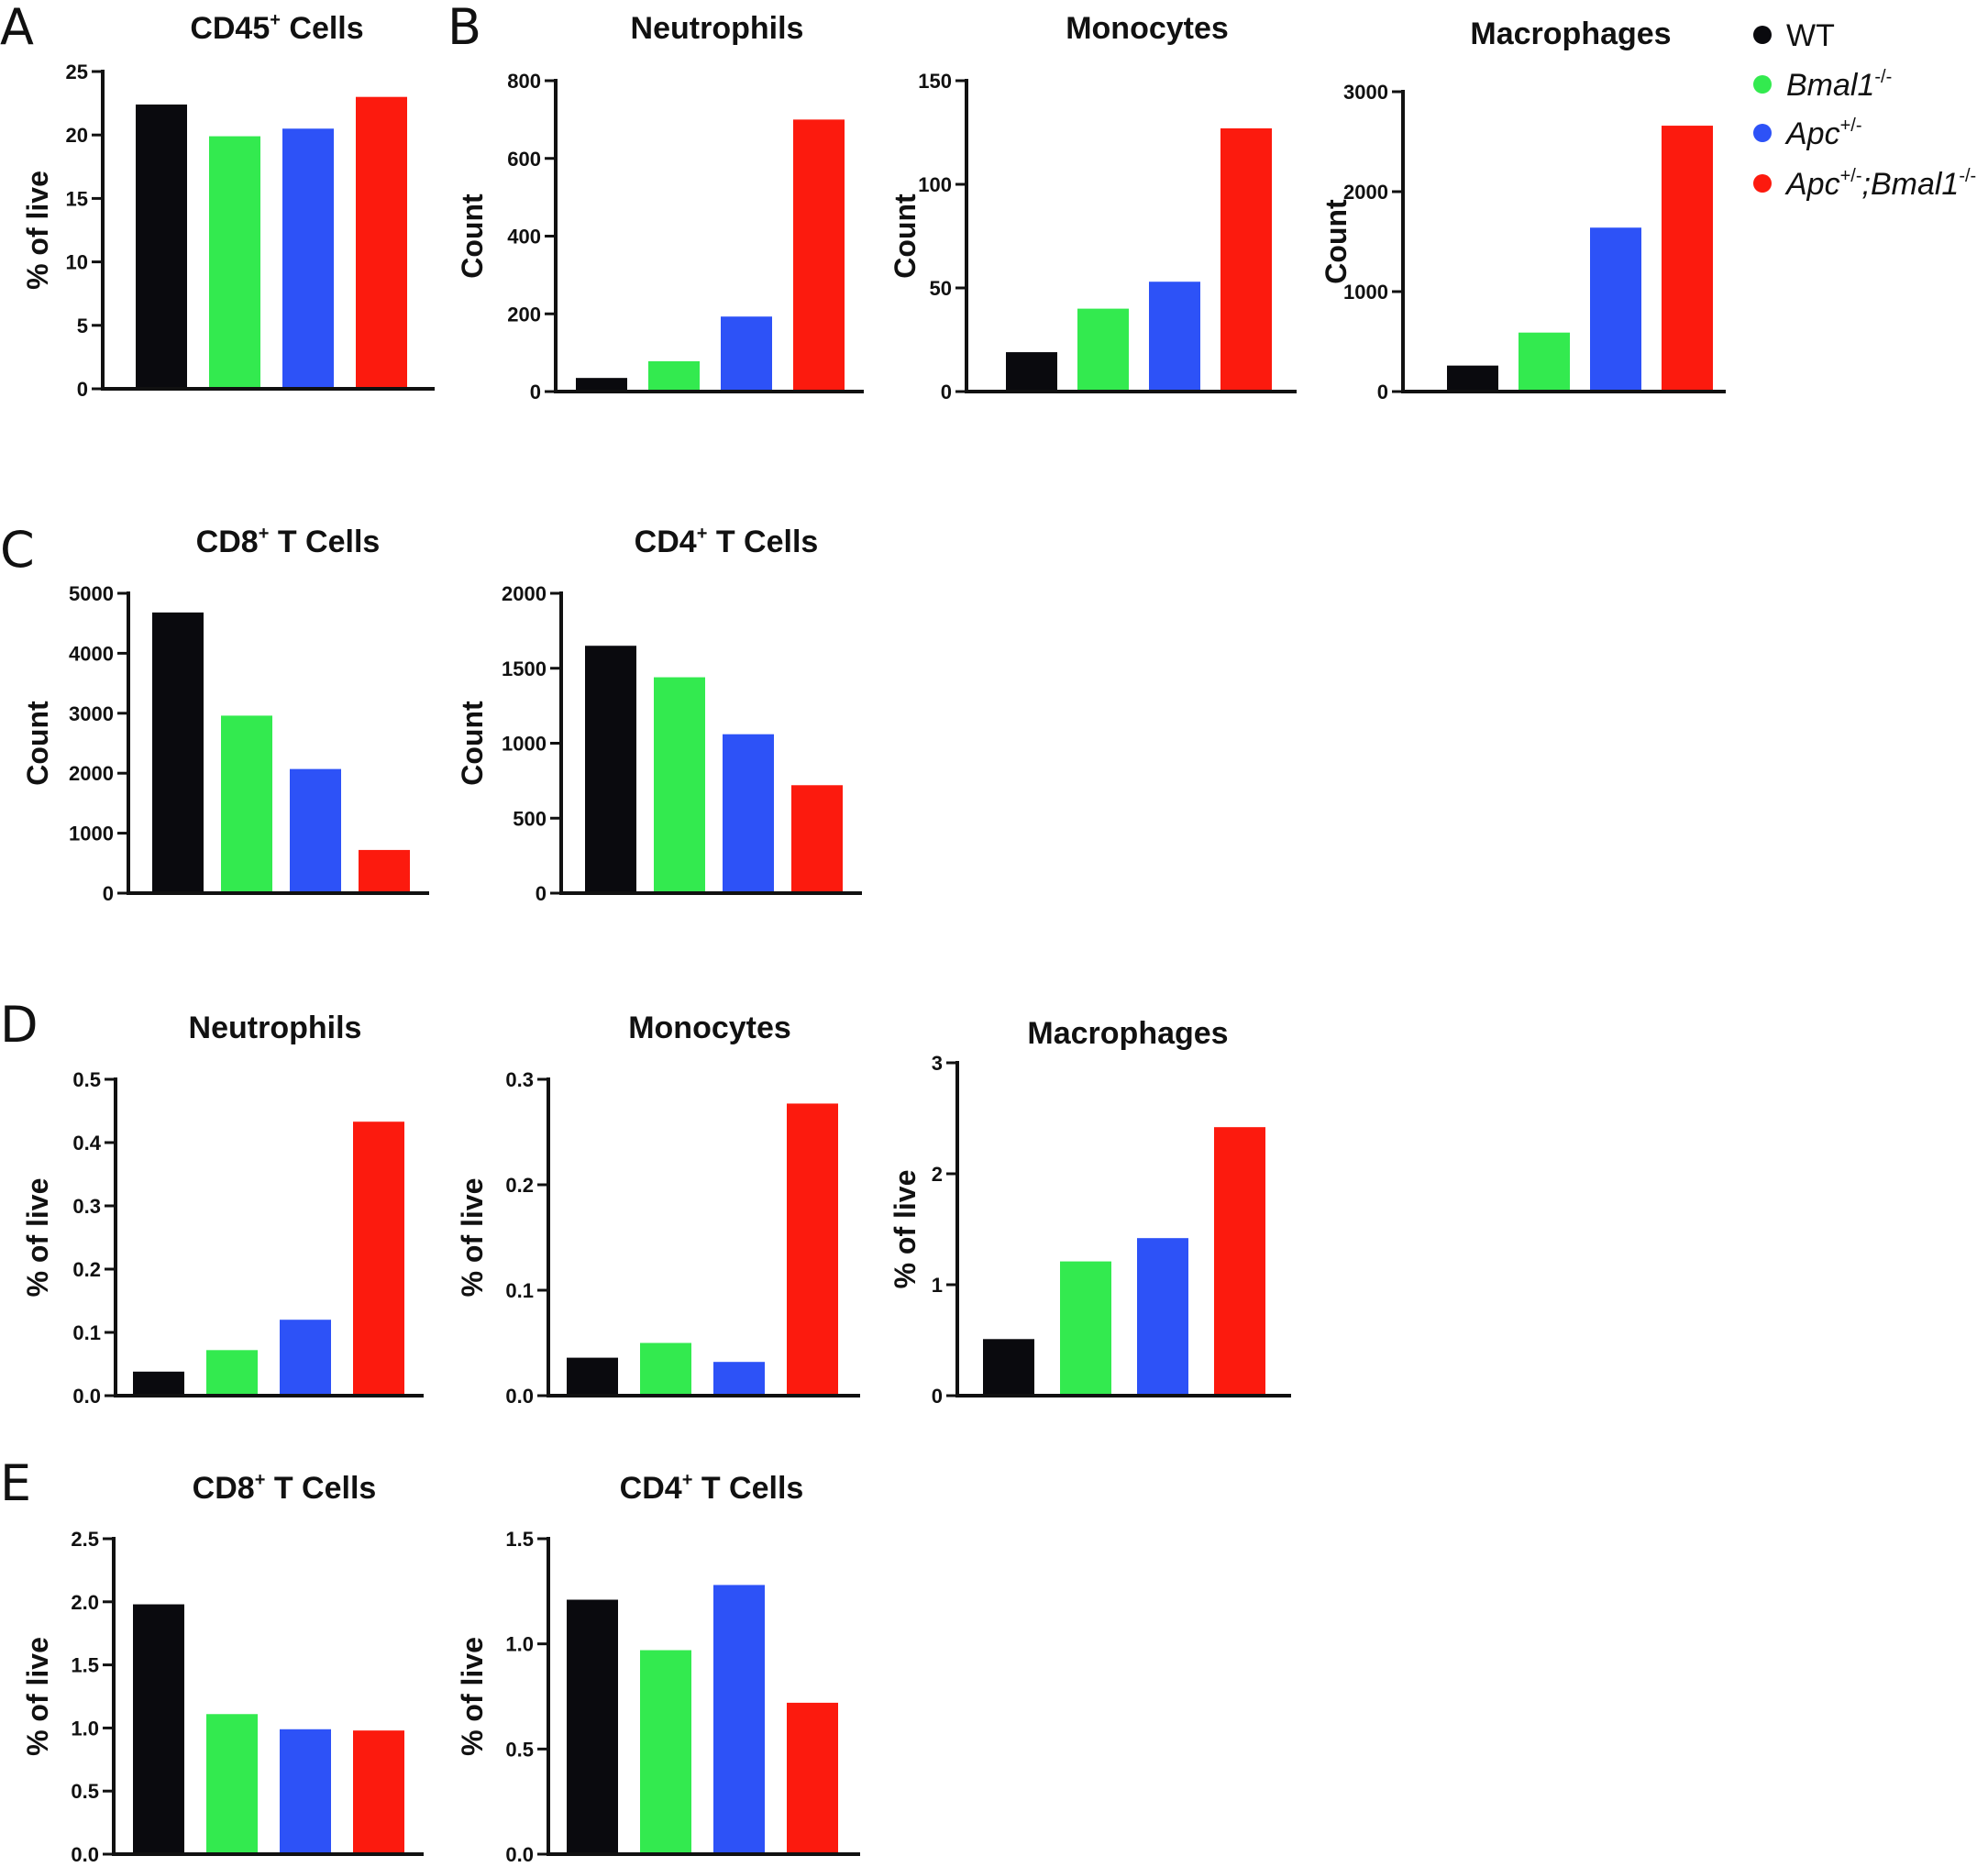  I want to click on y-tick-label: 5000, so click(91, 593).